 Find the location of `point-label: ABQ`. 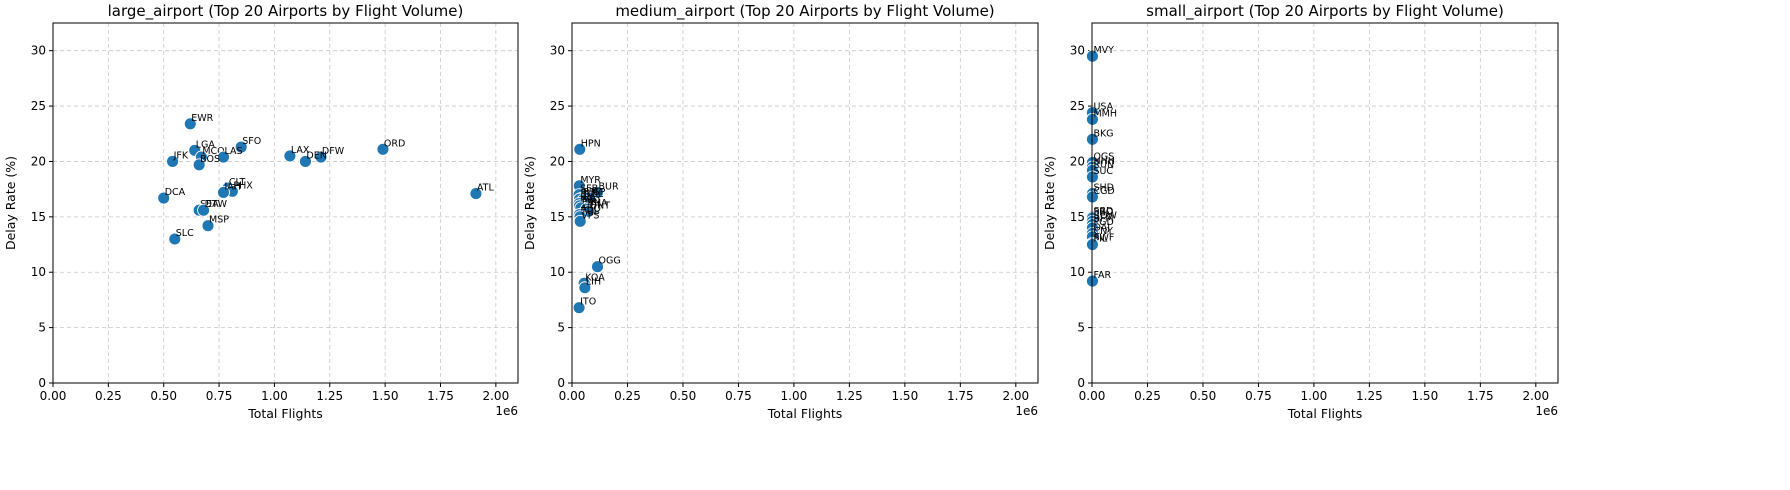

point-label: ABQ is located at coordinates (590, 209).